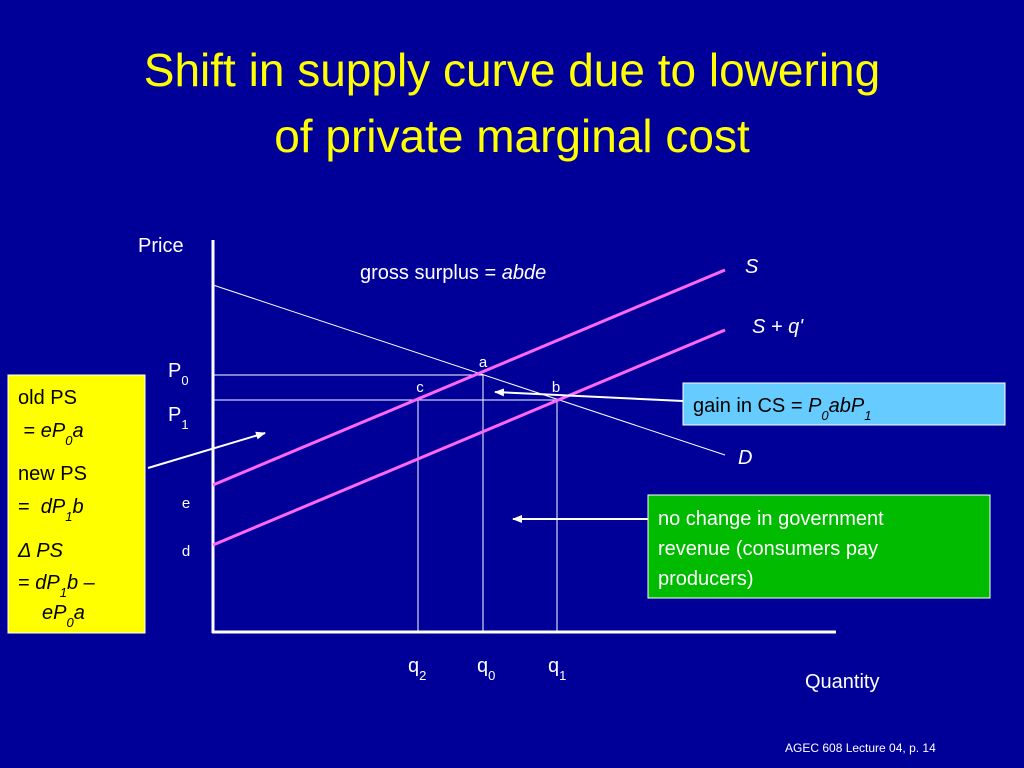 The image size is (1024, 768). Describe the element at coordinates (186, 551) in the screenshot. I see `point-label: d` at that location.